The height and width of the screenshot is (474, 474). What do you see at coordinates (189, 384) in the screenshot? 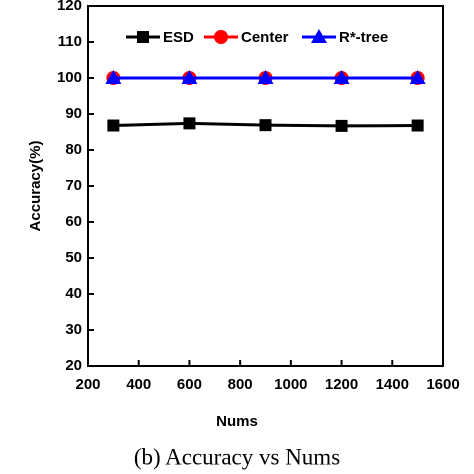
I see `x-tick-label: 600` at bounding box center [189, 384].